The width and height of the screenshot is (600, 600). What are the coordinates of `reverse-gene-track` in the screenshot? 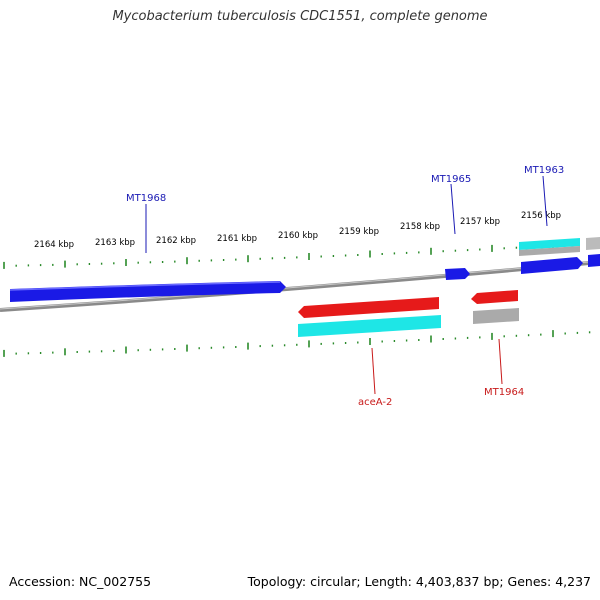 It's located at (408, 304).